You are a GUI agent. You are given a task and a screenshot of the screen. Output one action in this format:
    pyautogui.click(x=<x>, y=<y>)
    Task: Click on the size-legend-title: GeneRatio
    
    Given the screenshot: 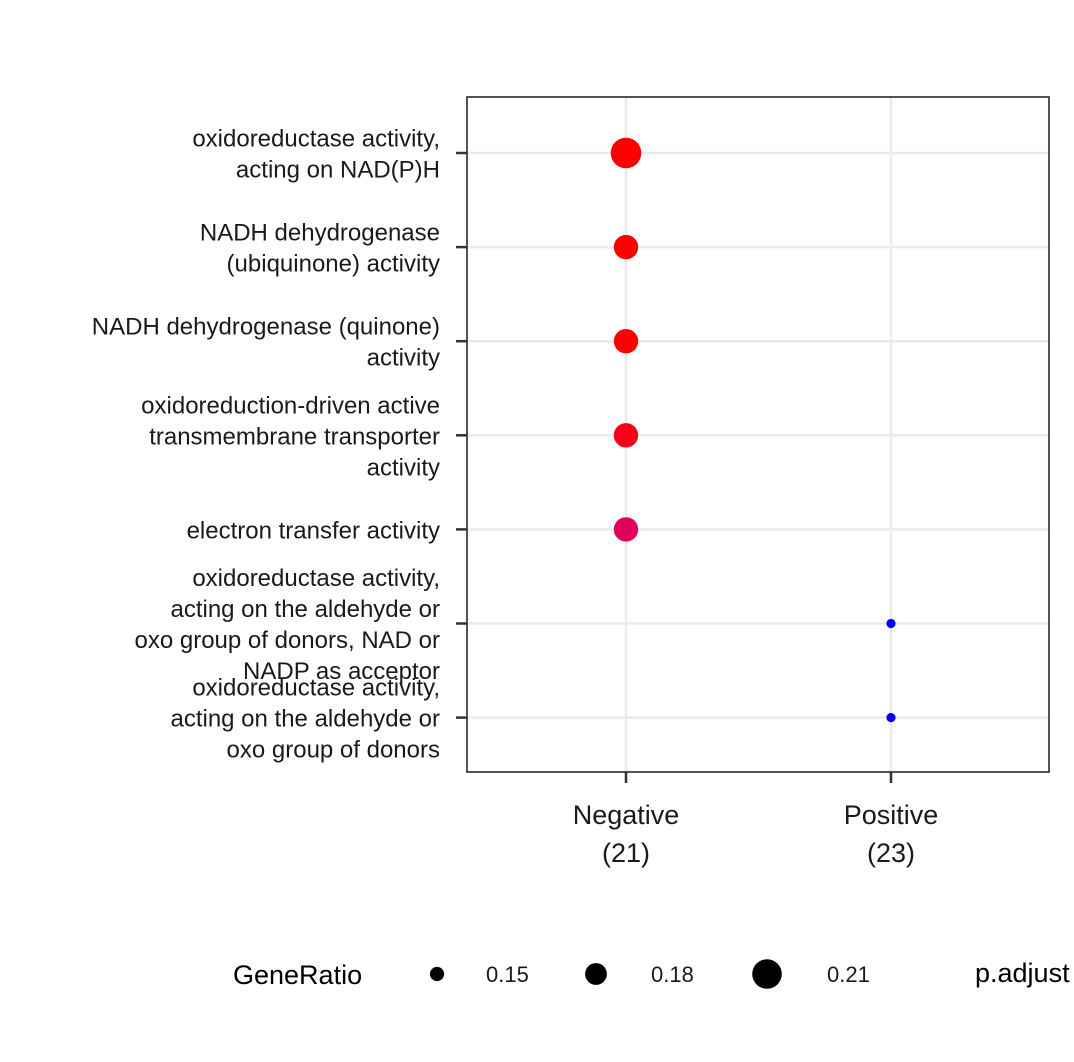 What is the action you would take?
    pyautogui.click(x=297, y=975)
    